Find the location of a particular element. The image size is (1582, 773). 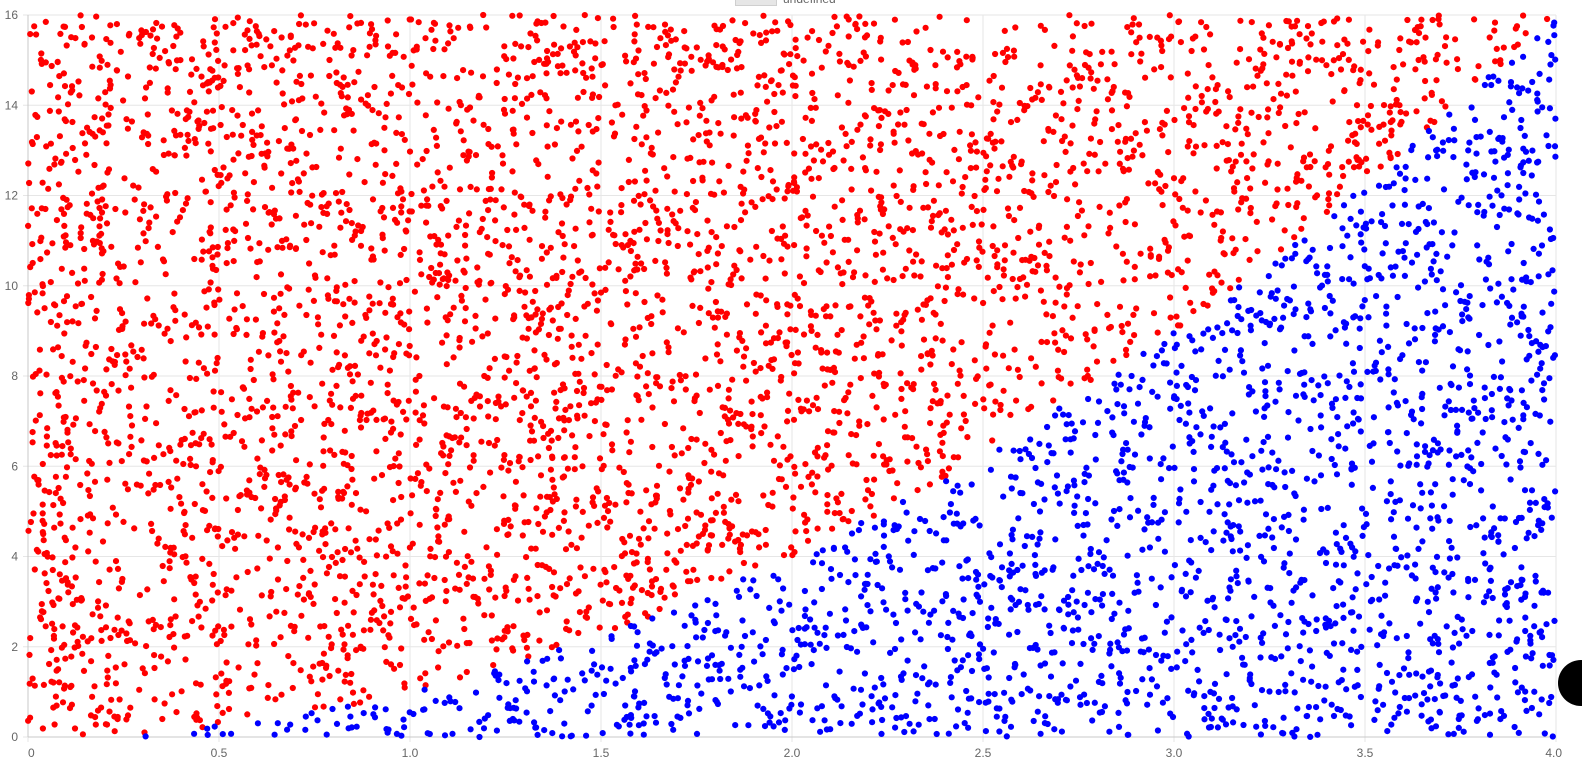

y-tick-label: 10 is located at coordinates (12, 286).